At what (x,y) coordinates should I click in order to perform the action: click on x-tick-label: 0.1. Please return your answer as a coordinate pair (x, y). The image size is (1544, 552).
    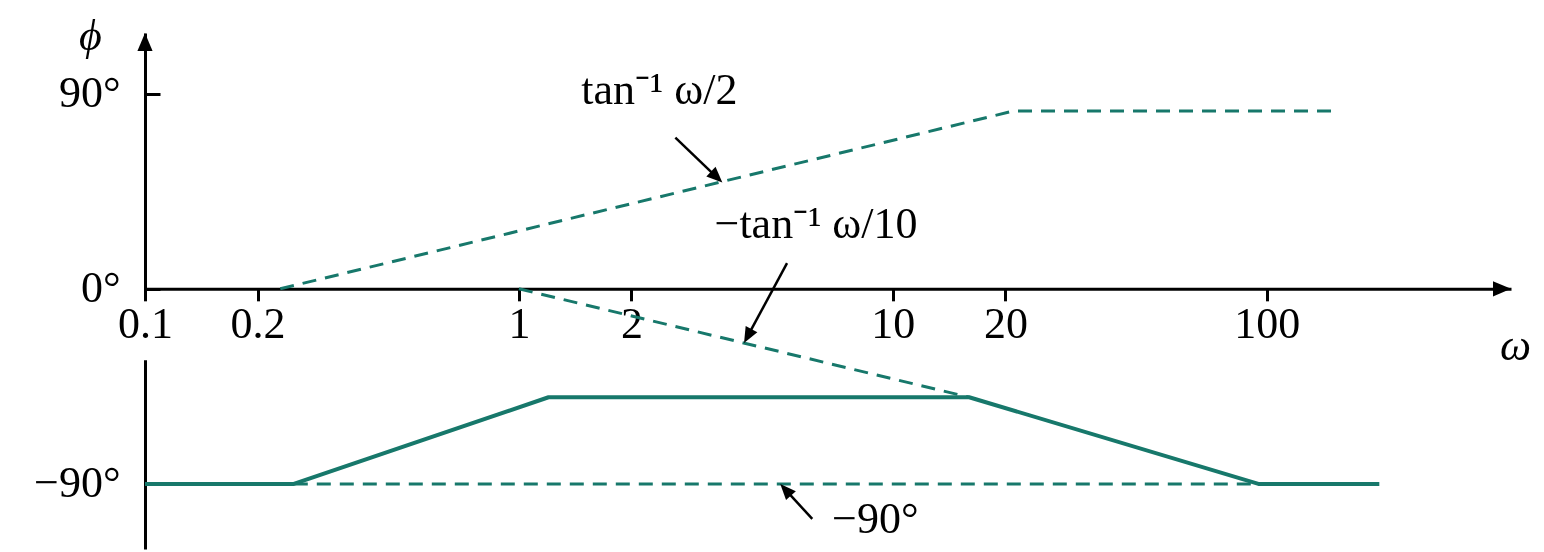
    Looking at the image, I should click on (145, 324).